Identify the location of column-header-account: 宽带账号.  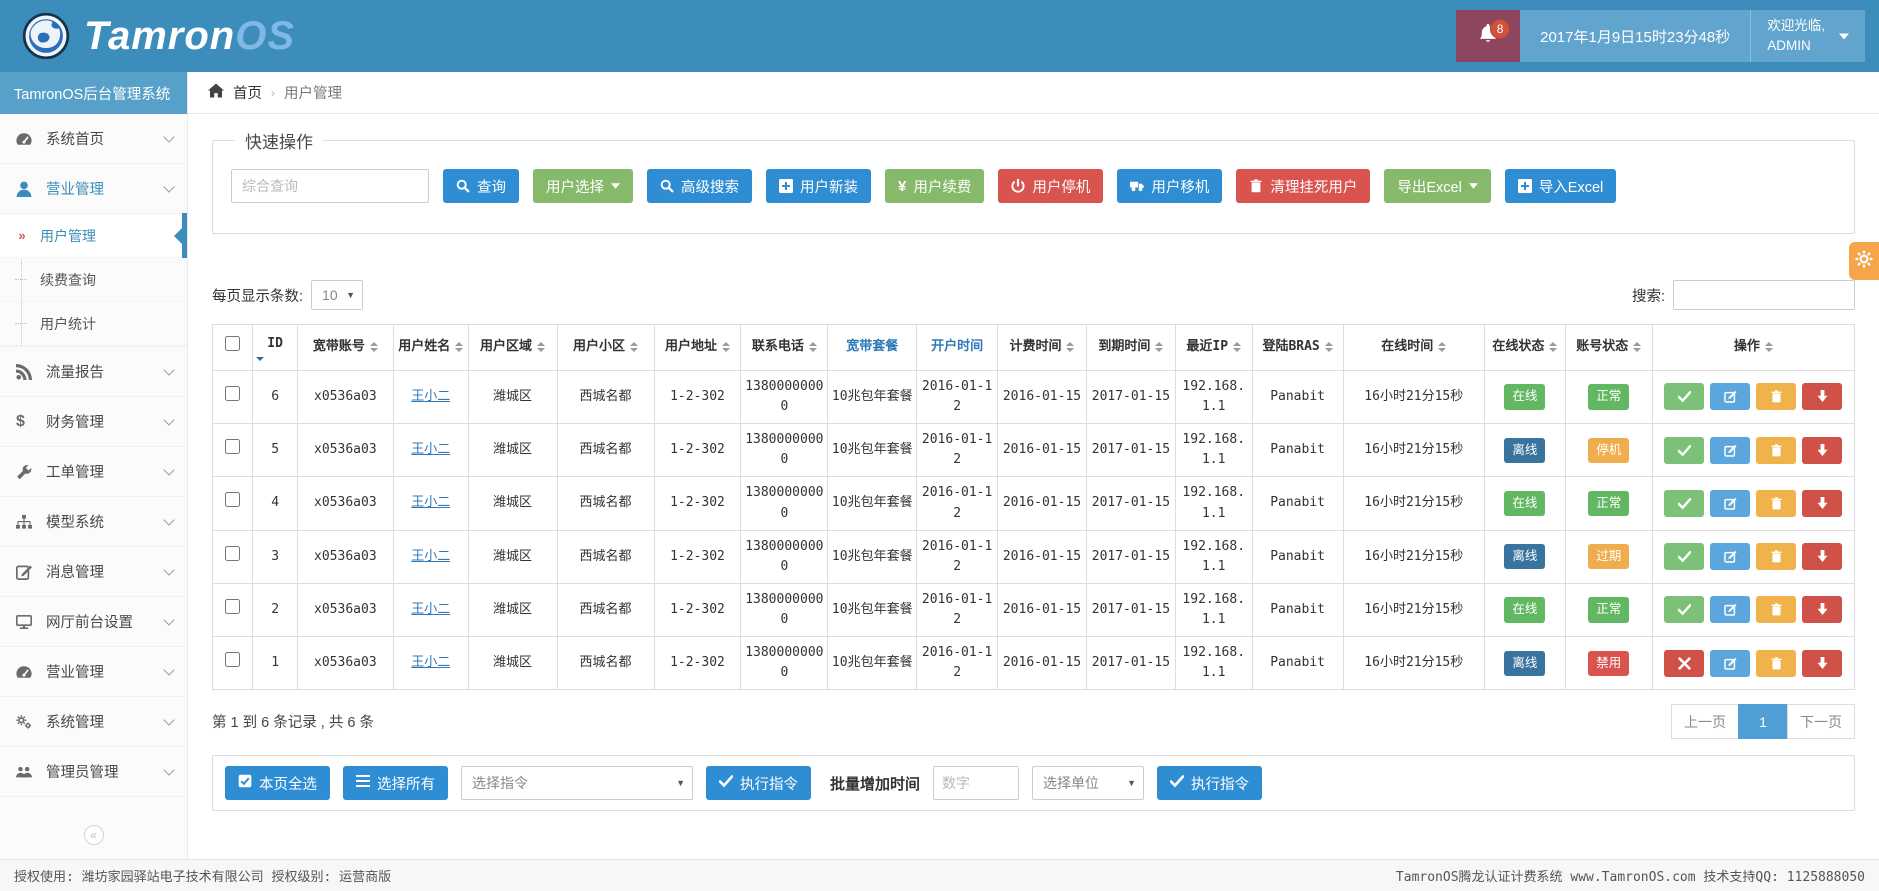
(345, 347).